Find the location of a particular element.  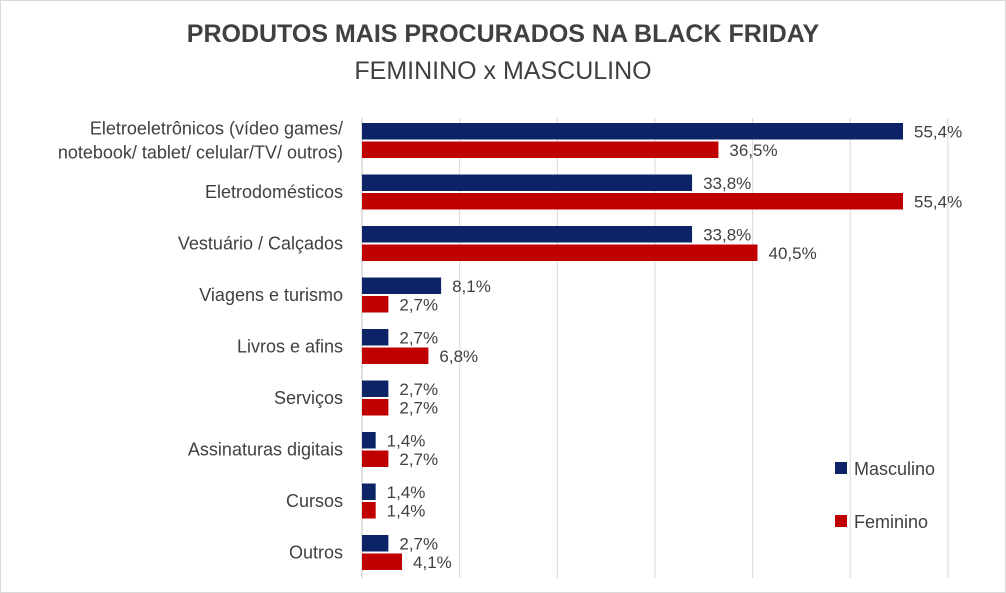

legend-swatch-masculino is located at coordinates (841, 468).